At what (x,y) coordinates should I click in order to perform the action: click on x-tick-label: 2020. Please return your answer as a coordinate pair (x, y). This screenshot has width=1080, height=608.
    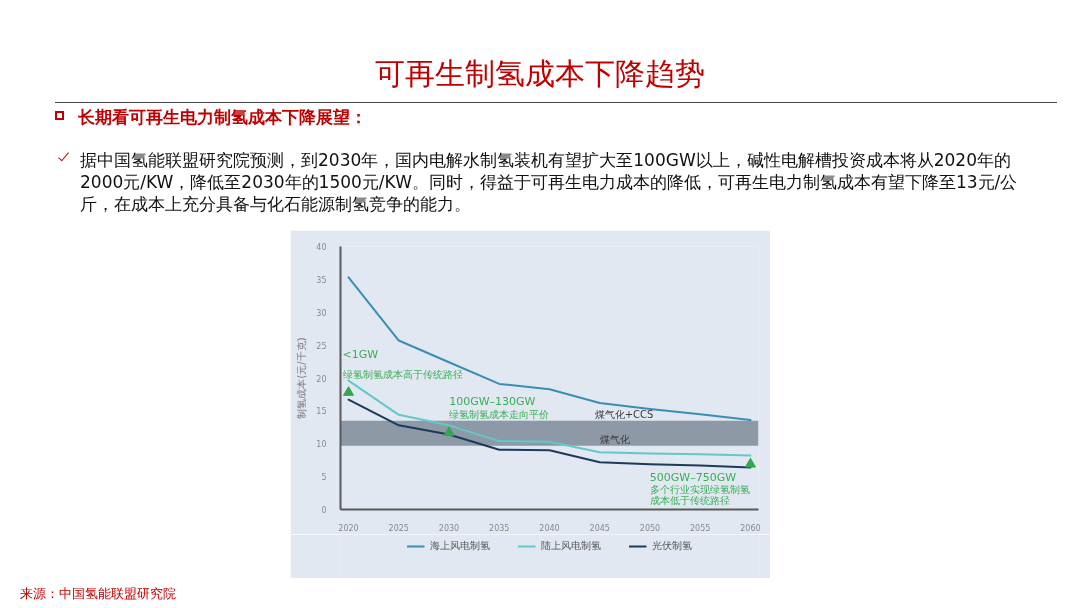
    Looking at the image, I should click on (348, 528).